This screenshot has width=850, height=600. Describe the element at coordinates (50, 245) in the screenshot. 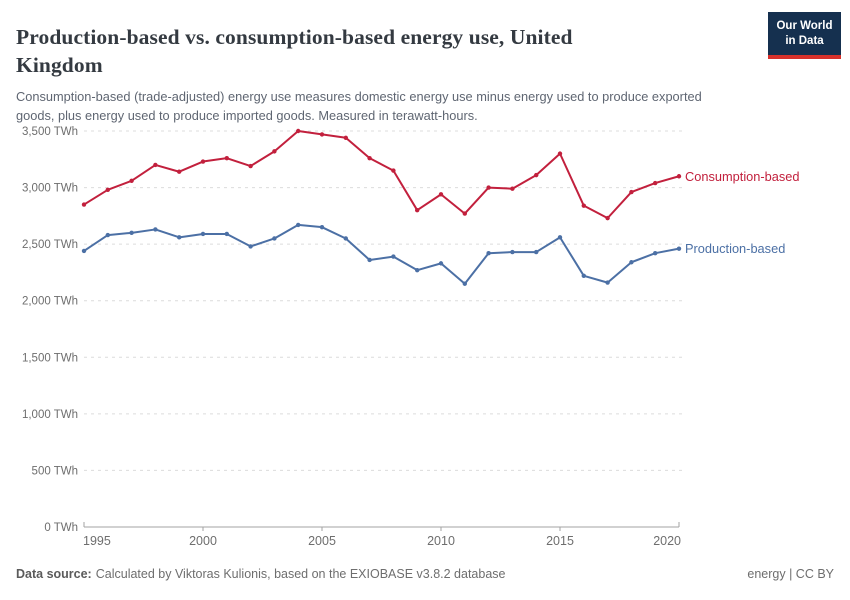

I see `y-tick-label: 2,500 TWh` at that location.